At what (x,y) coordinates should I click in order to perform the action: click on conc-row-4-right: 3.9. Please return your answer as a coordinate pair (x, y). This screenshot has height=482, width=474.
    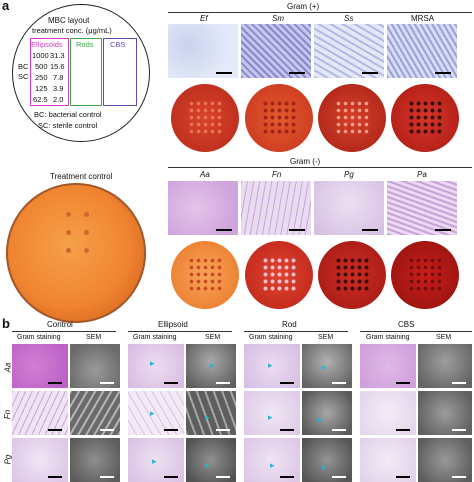
    Looking at the image, I should click on (58, 88).